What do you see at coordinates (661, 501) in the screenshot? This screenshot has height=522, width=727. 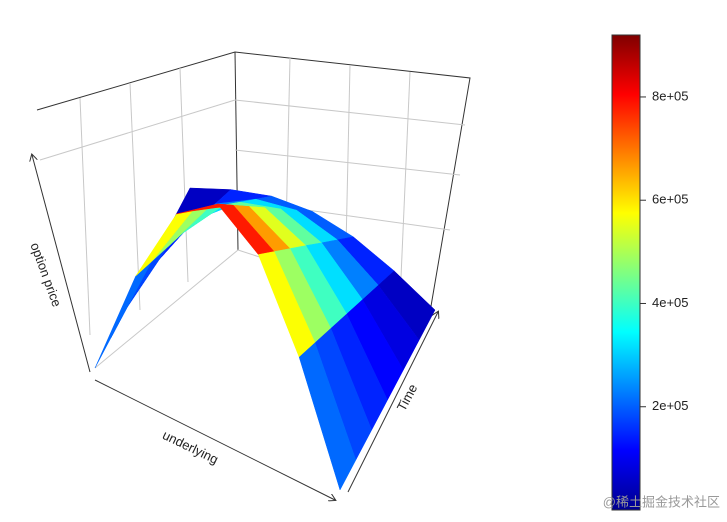 I see `watermark: @稀土掘金技术社区` at bounding box center [661, 501].